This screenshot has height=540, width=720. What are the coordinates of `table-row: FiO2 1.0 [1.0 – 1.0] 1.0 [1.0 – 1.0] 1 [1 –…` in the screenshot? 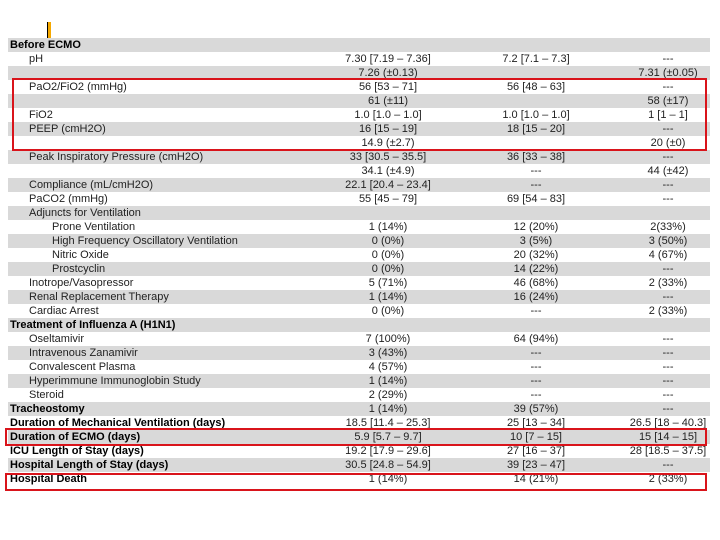 It's located at (359, 115).